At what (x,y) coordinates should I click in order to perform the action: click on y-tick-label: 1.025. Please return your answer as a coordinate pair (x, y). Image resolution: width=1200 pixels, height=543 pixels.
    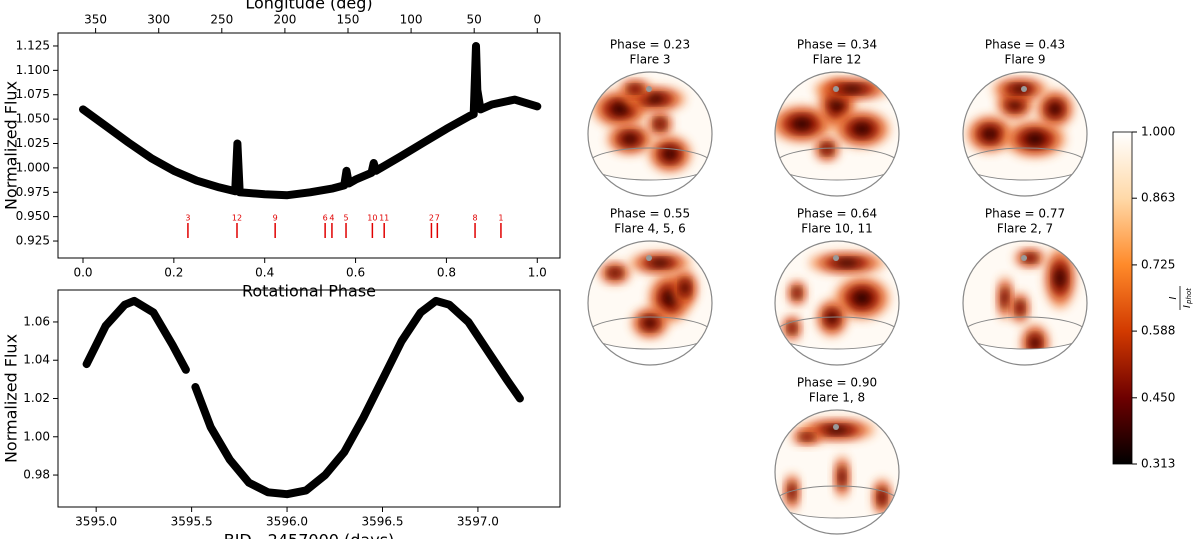
    Looking at the image, I should click on (33, 143).